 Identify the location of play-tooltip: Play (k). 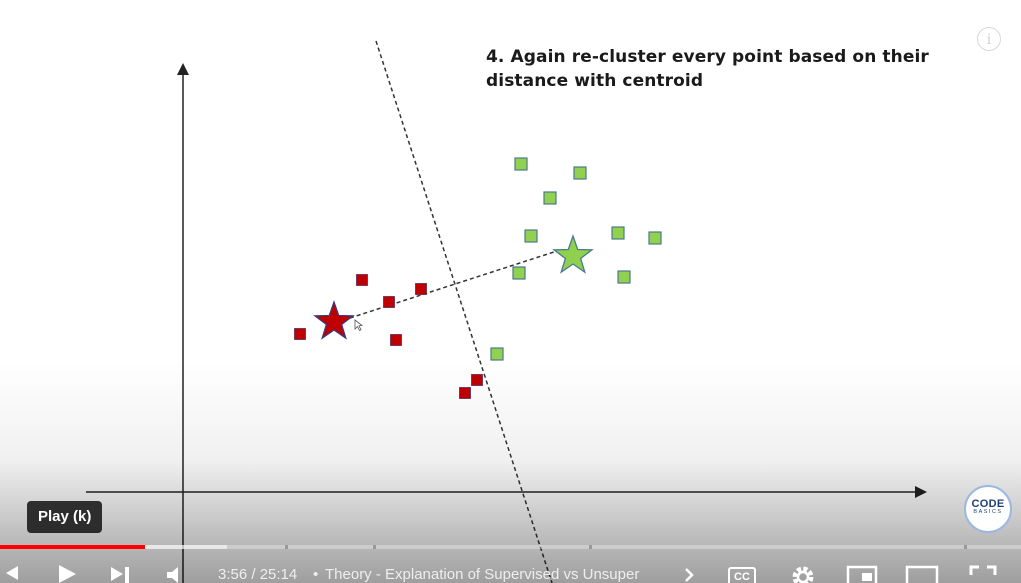
(65, 517).